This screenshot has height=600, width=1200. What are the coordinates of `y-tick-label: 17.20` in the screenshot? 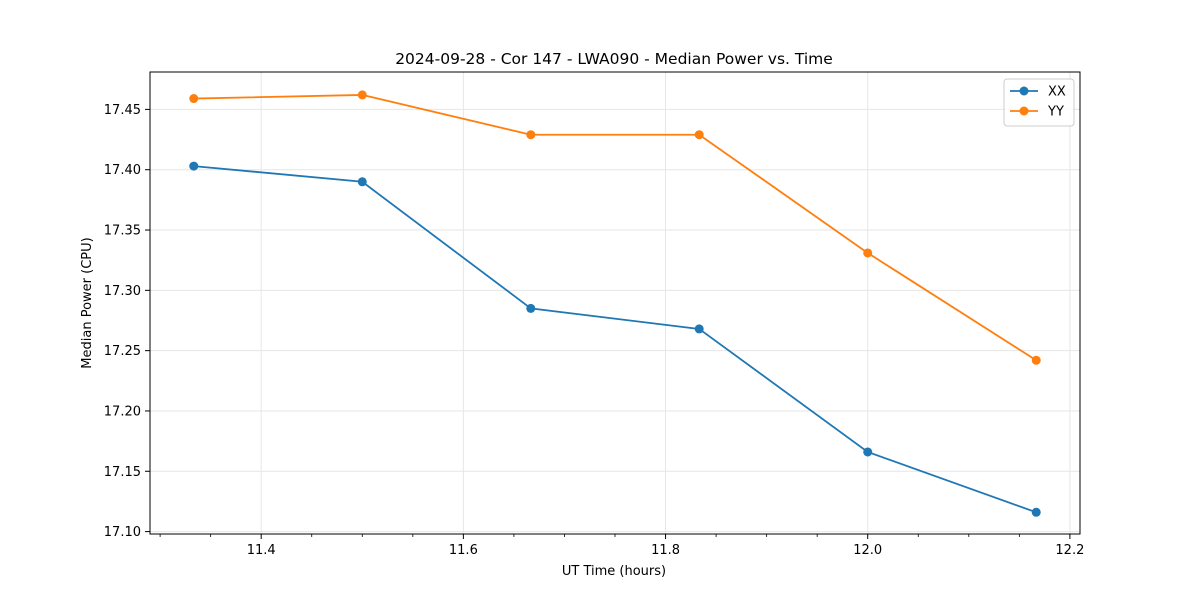 It's located at (122, 411).